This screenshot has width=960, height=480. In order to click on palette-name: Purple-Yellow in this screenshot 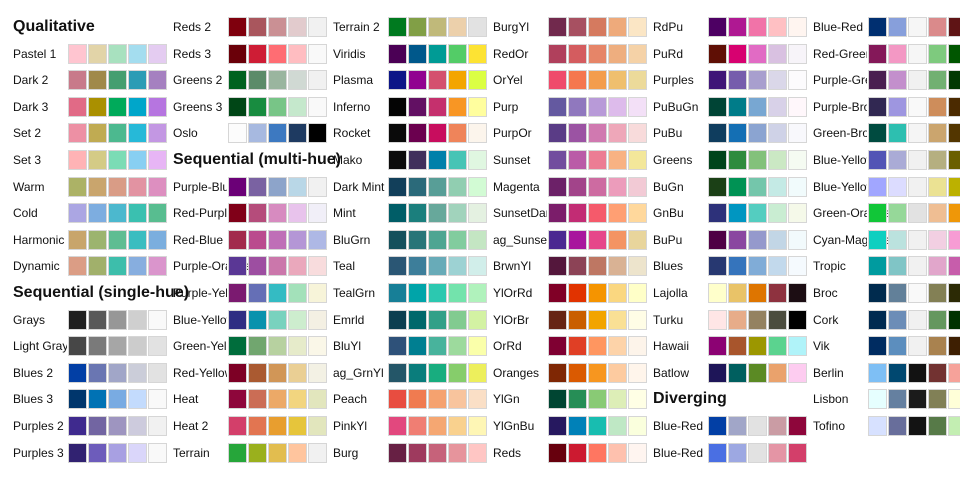, I will do `click(209, 293)`.